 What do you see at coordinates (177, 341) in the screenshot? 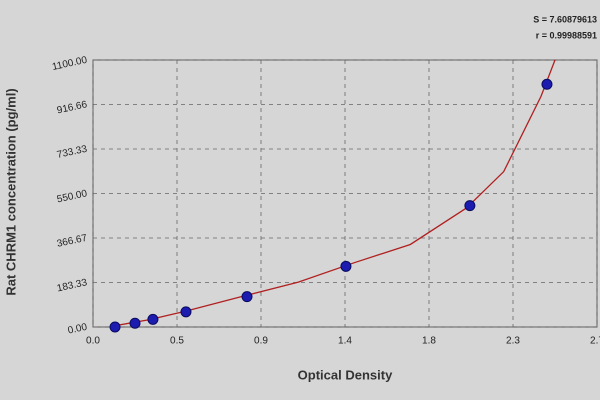
I see `x-tick-label: 0.5` at bounding box center [177, 341].